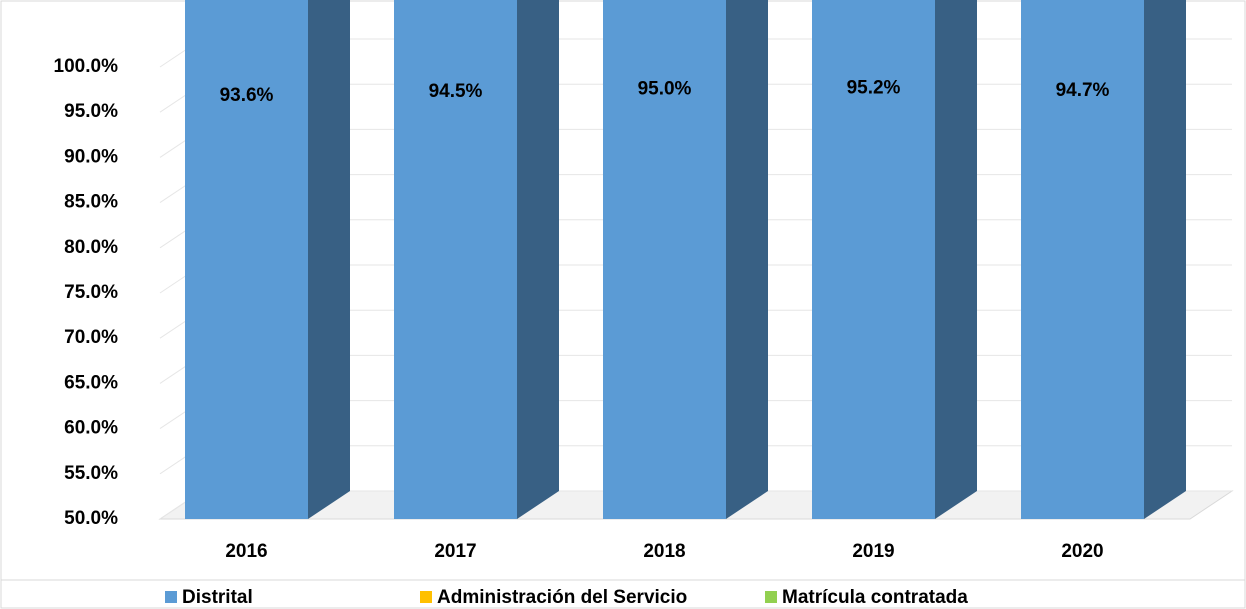  I want to click on y-tick-label: 95.0%, so click(91, 111).